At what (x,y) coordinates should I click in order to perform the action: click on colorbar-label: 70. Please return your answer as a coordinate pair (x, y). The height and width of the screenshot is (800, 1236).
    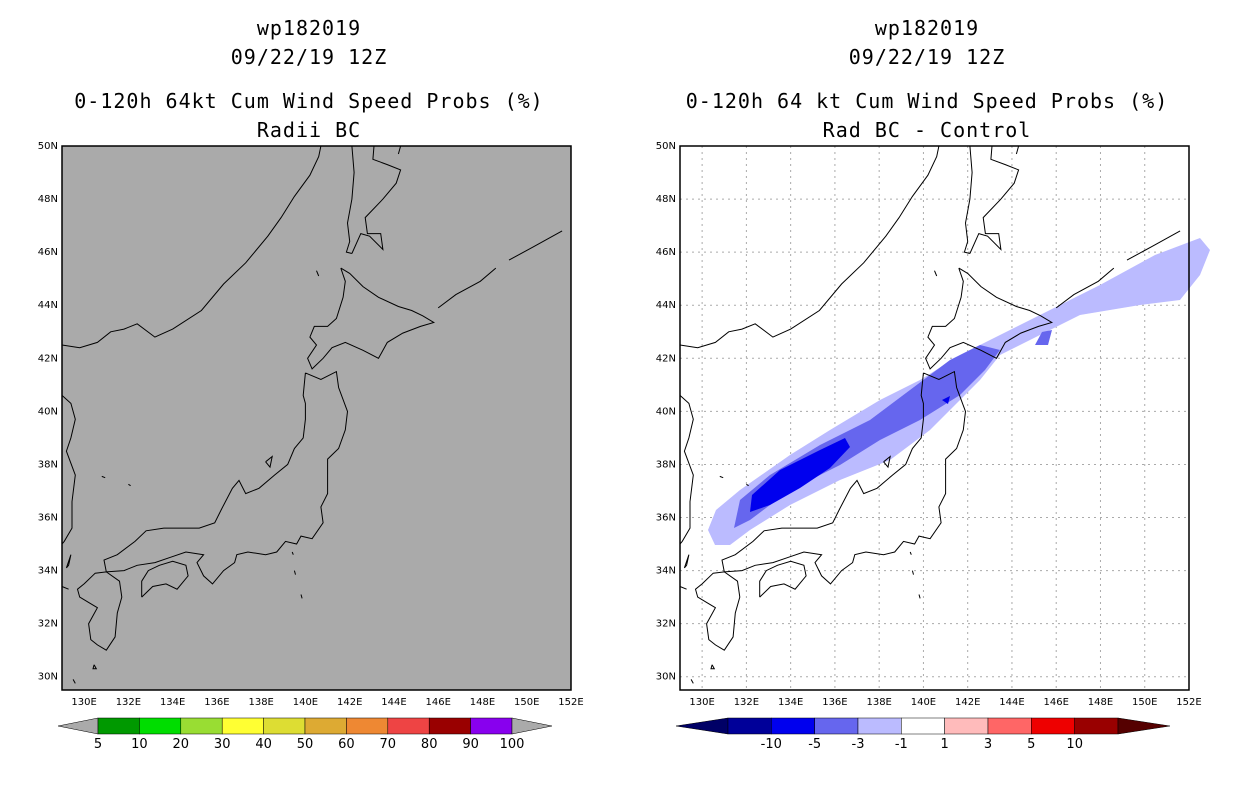
    Looking at the image, I should click on (388, 744).